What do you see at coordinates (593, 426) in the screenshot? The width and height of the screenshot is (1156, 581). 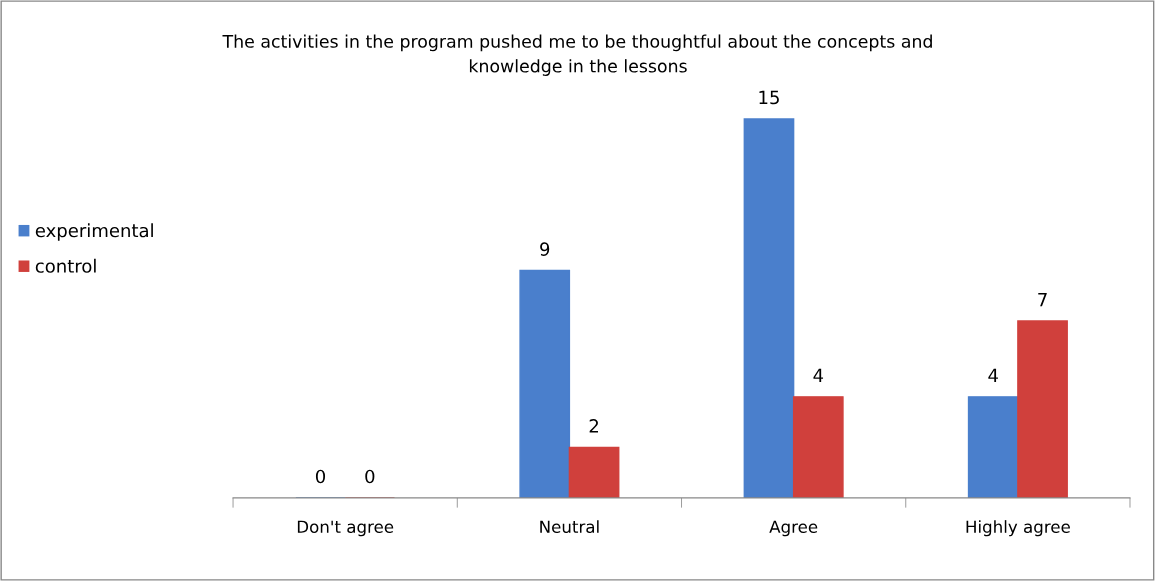 I see `data-label: 2` at bounding box center [593, 426].